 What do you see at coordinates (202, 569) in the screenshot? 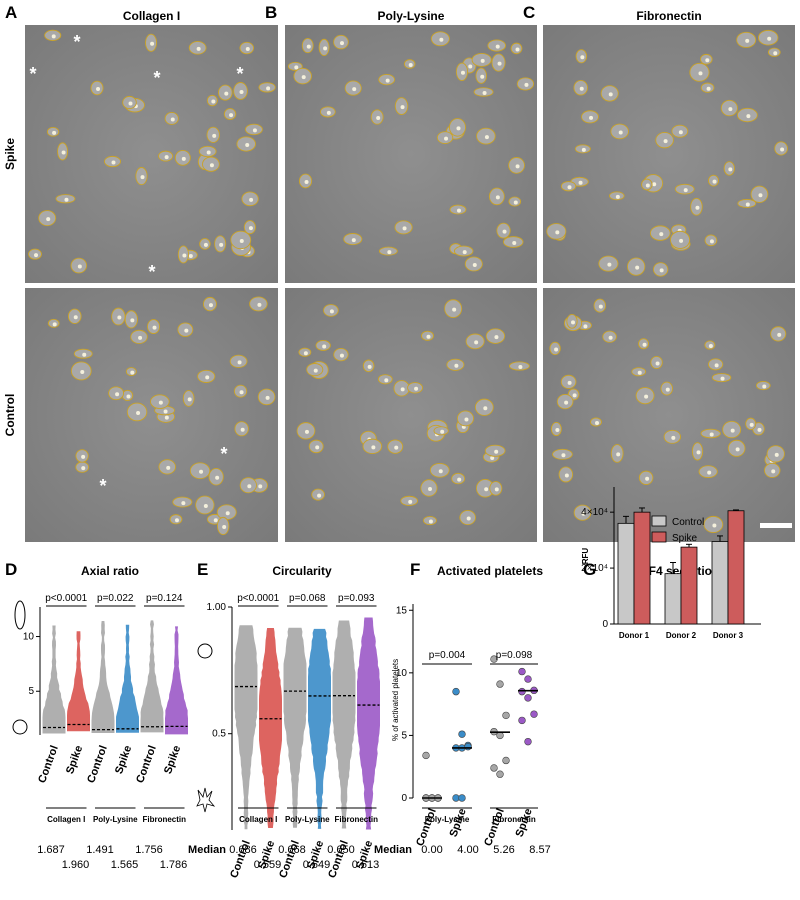
I see `panel-letter: E` at bounding box center [202, 569].